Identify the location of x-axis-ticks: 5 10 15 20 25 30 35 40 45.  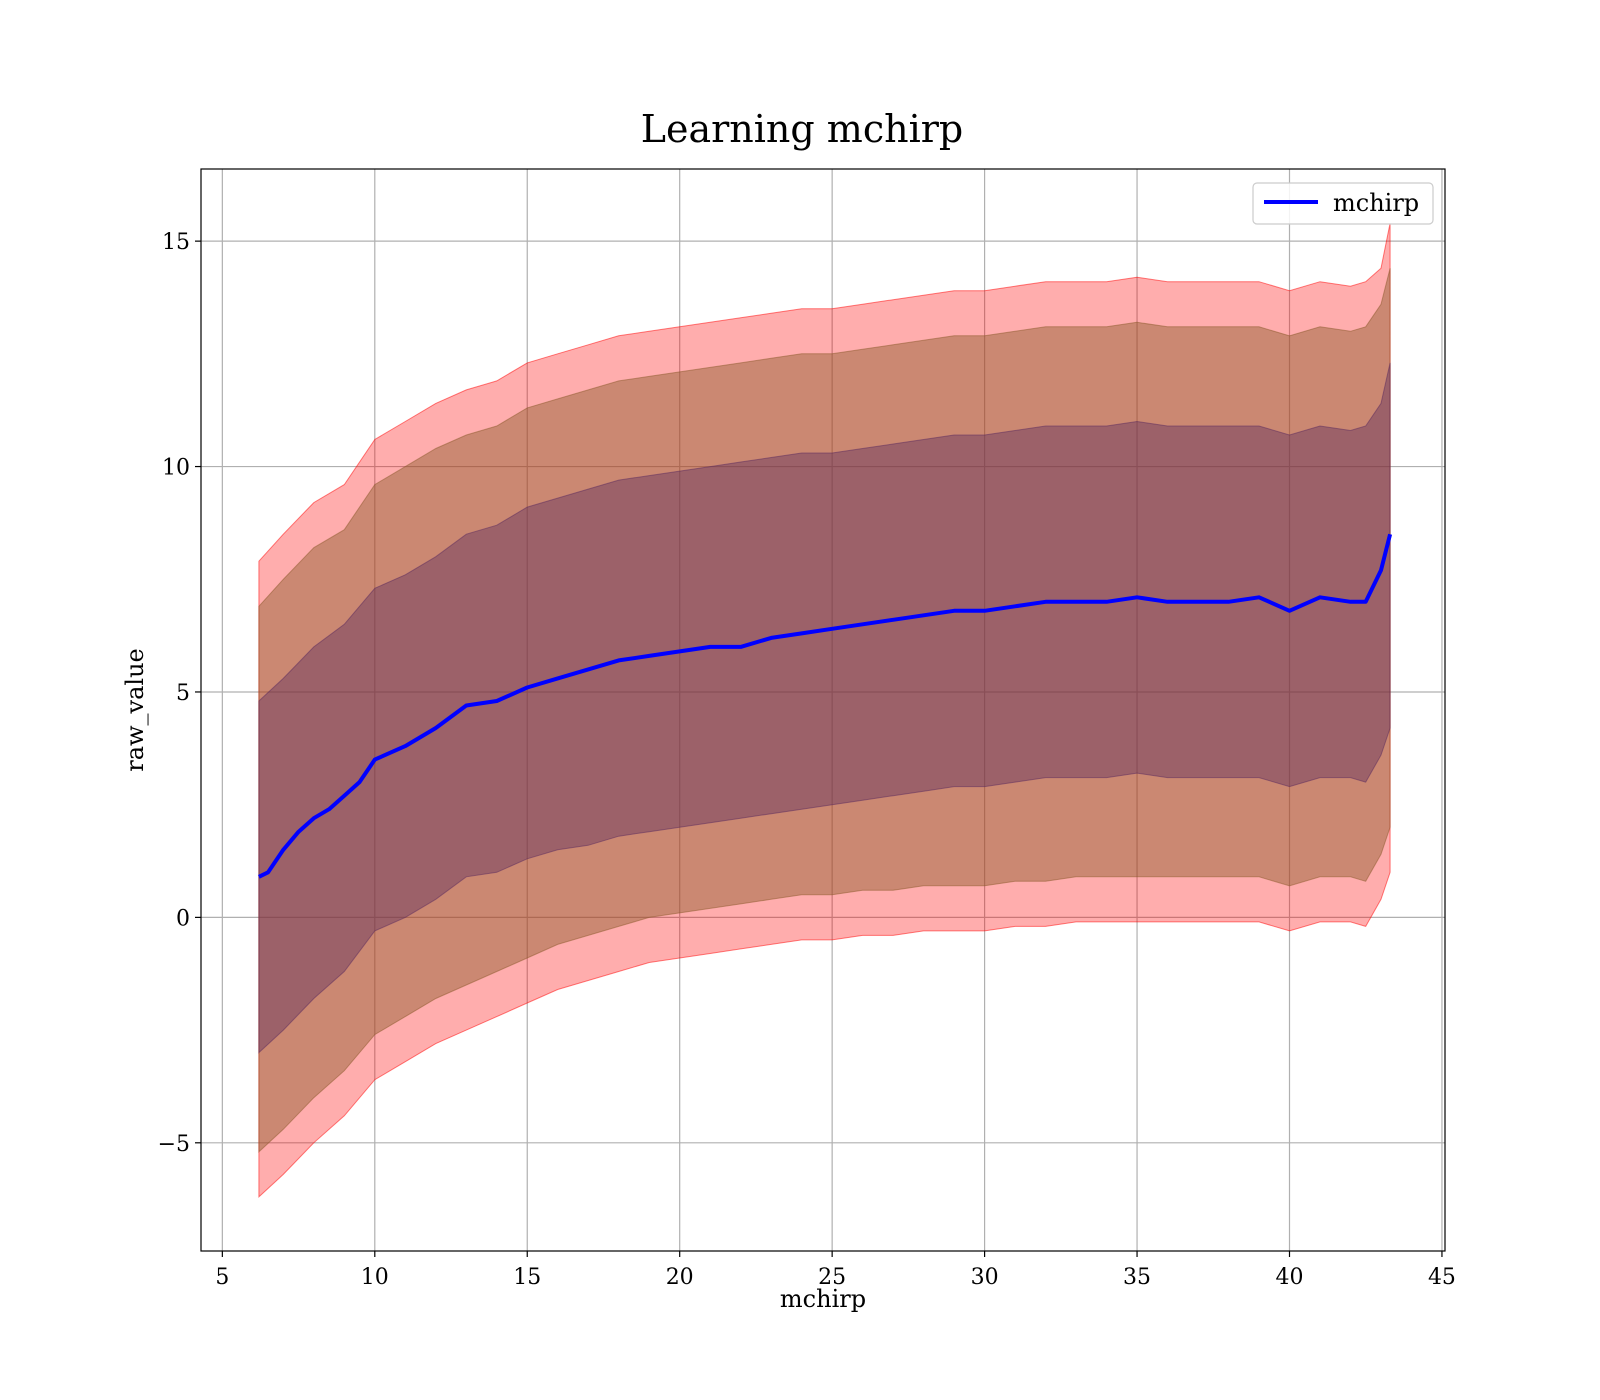
(835, 1270).